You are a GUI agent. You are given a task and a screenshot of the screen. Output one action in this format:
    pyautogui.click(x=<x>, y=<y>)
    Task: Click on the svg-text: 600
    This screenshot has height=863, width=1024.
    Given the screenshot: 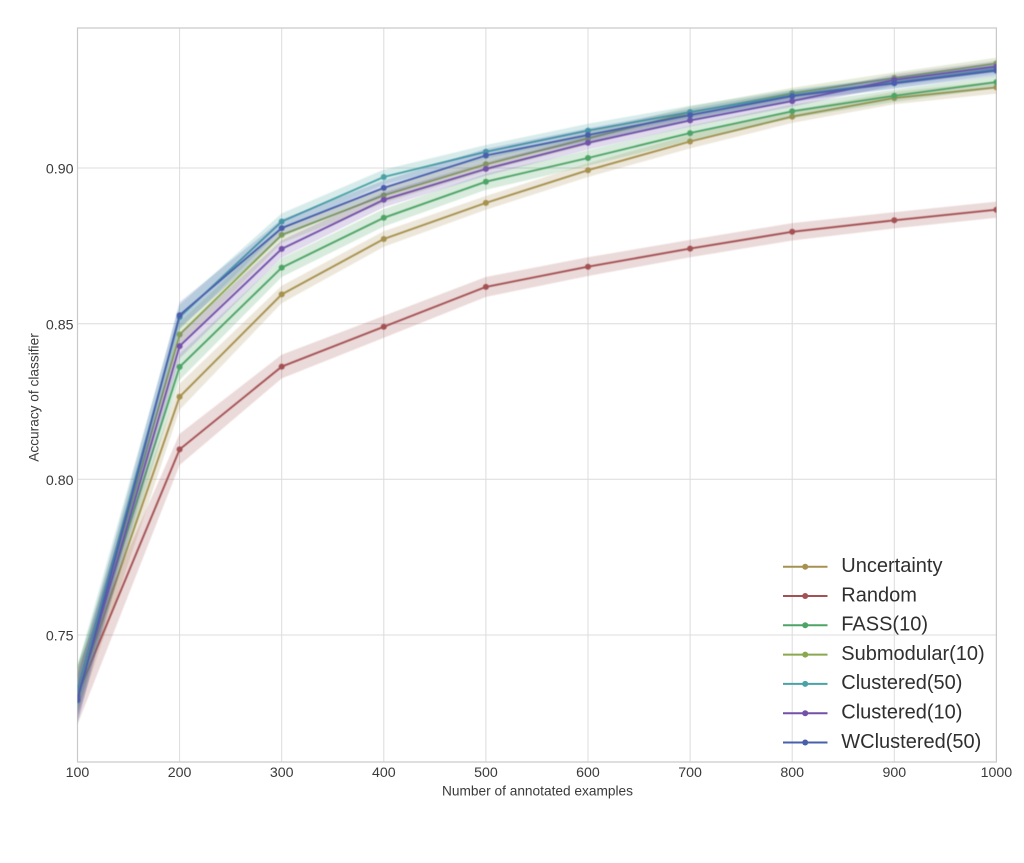 What is the action you would take?
    pyautogui.click(x=588, y=773)
    